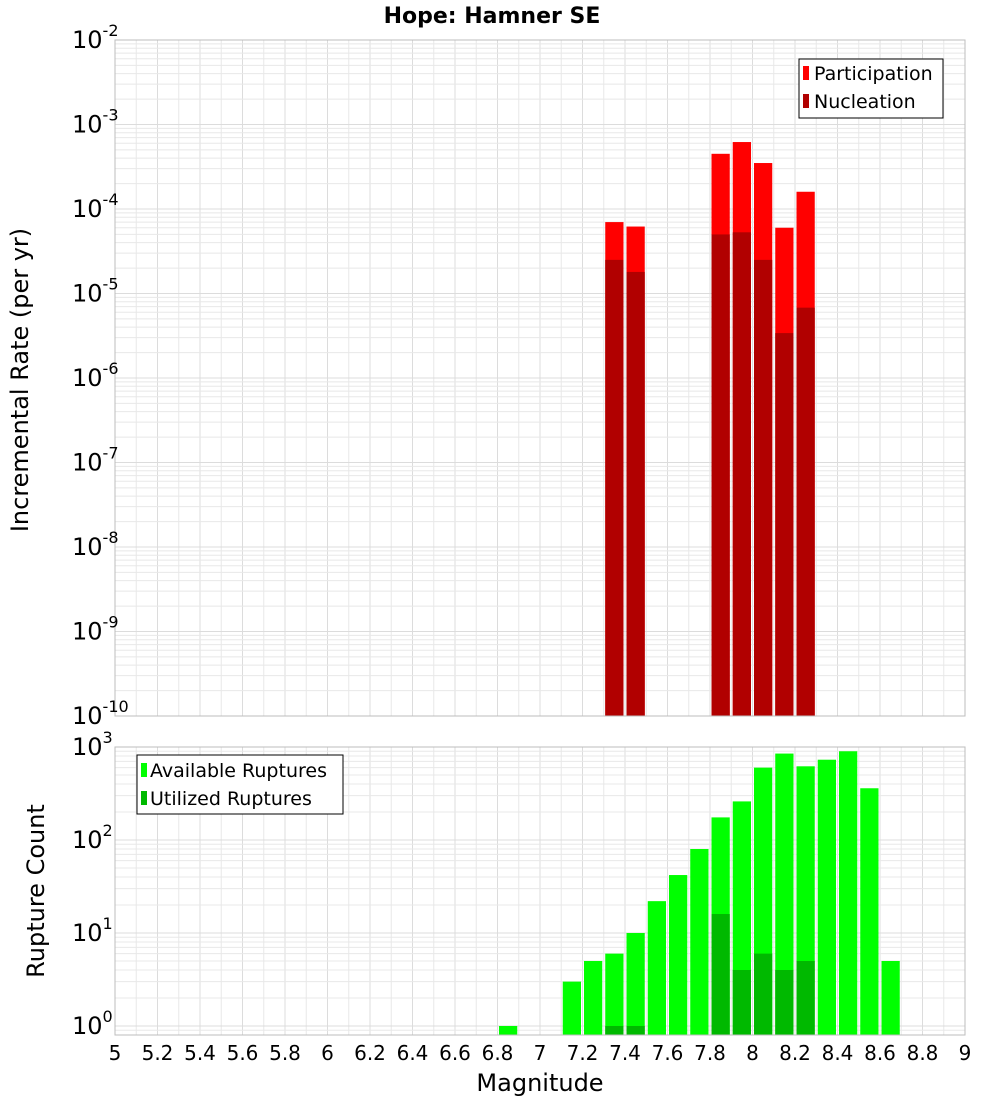 Image resolution: width=1000 pixels, height=1100 pixels. I want to click on x-tick-label: 8.2, so click(795, 1053).